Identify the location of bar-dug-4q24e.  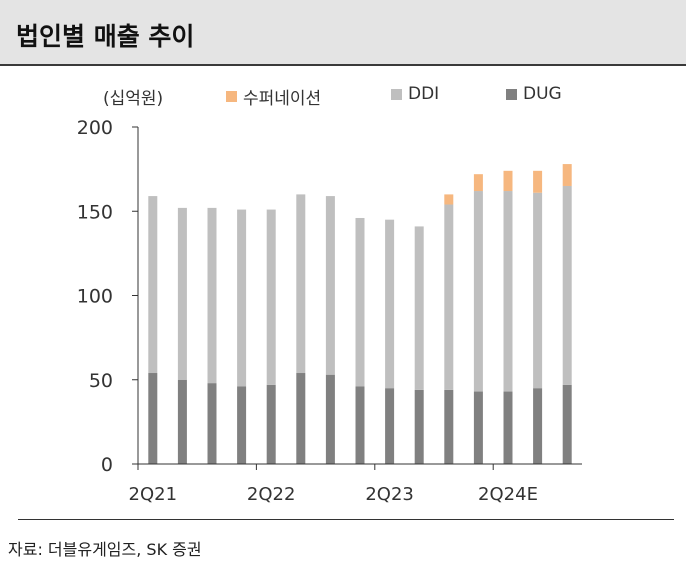
(567, 424).